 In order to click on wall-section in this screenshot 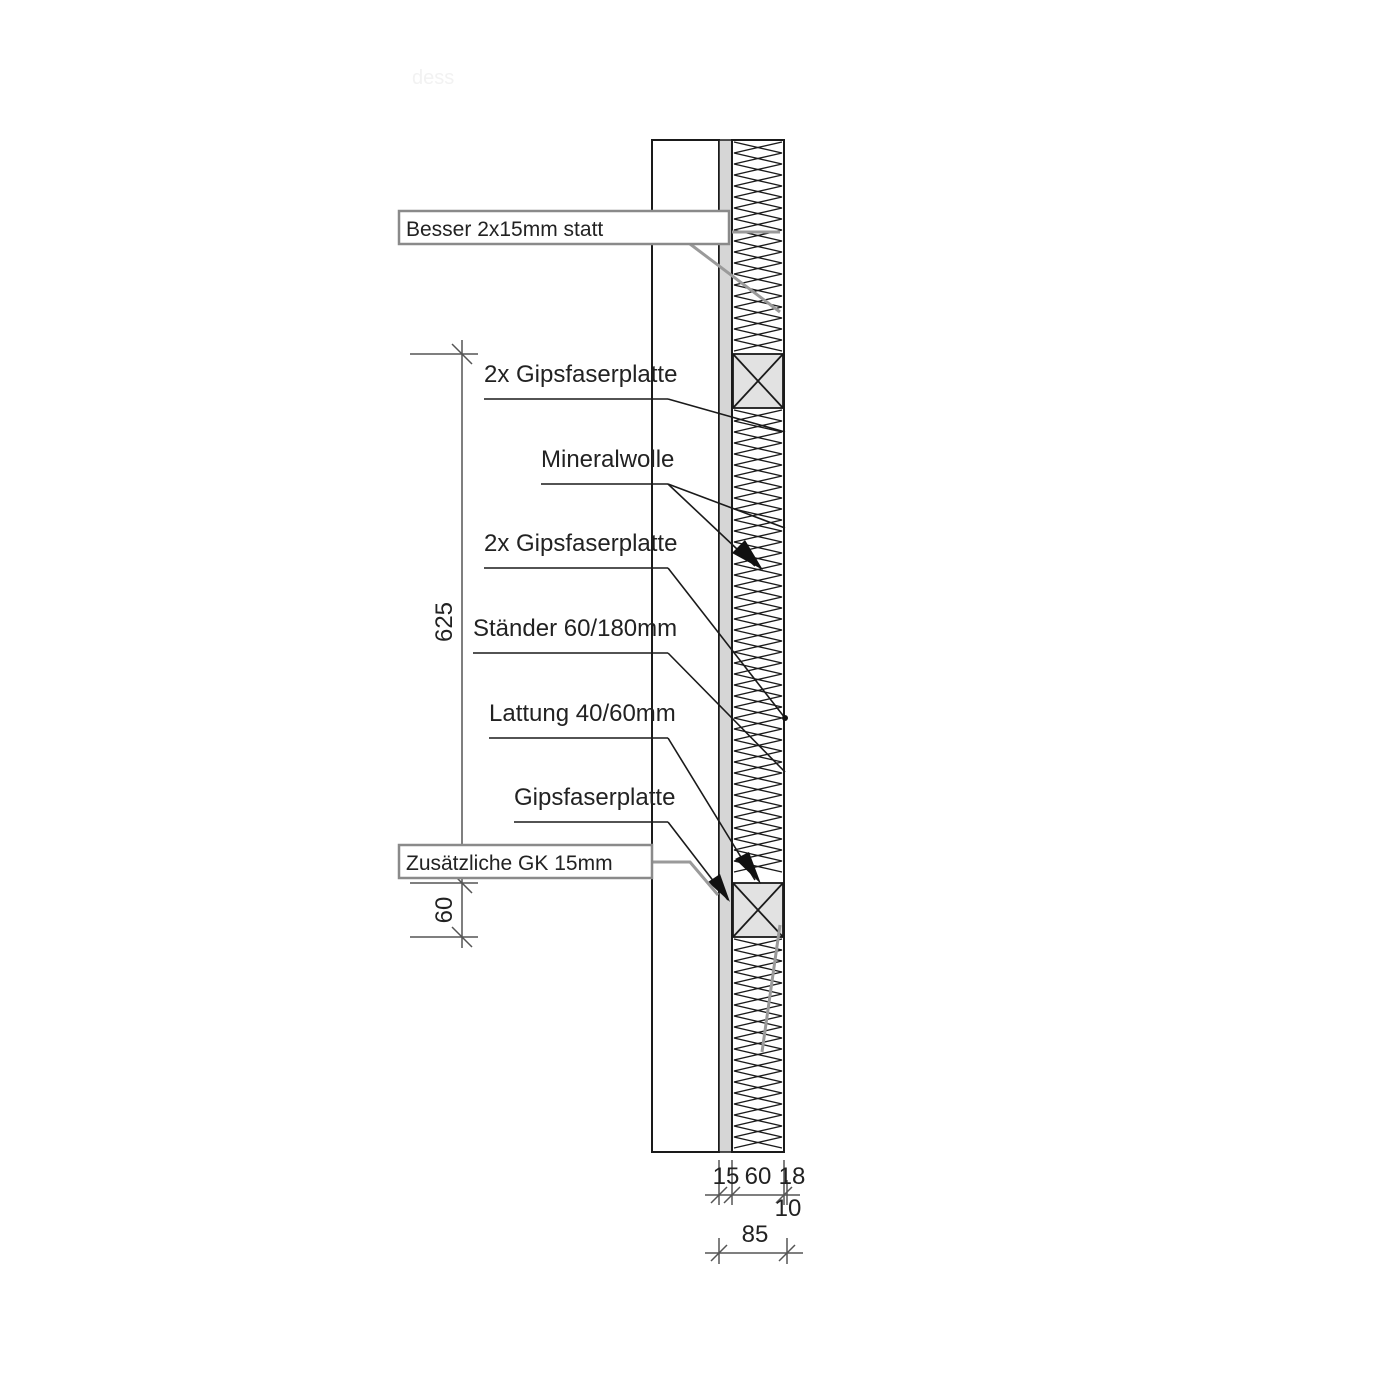, I will do `click(718, 646)`.